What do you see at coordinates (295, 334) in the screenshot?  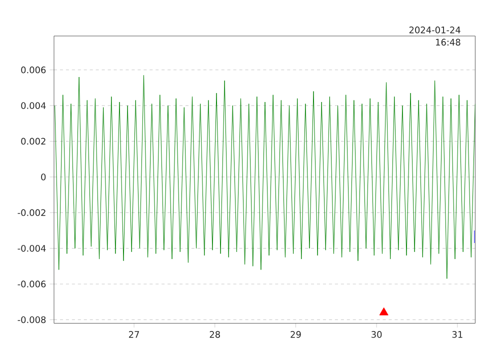 I see `x-tick-label: 29` at bounding box center [295, 334].